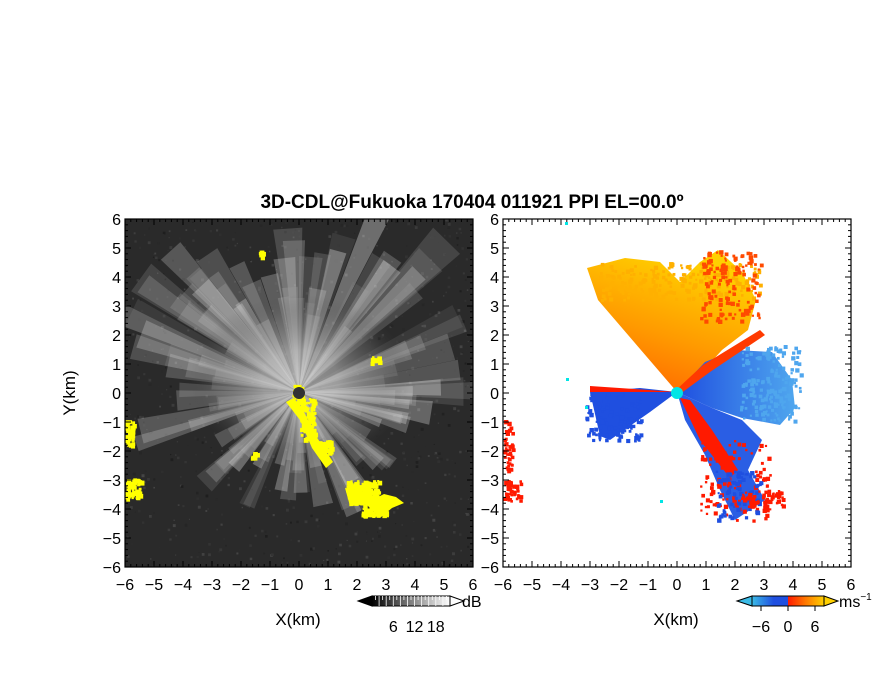 The image size is (880, 680). What do you see at coordinates (720, 362) in the screenshot?
I see `shear-band-north` at bounding box center [720, 362].